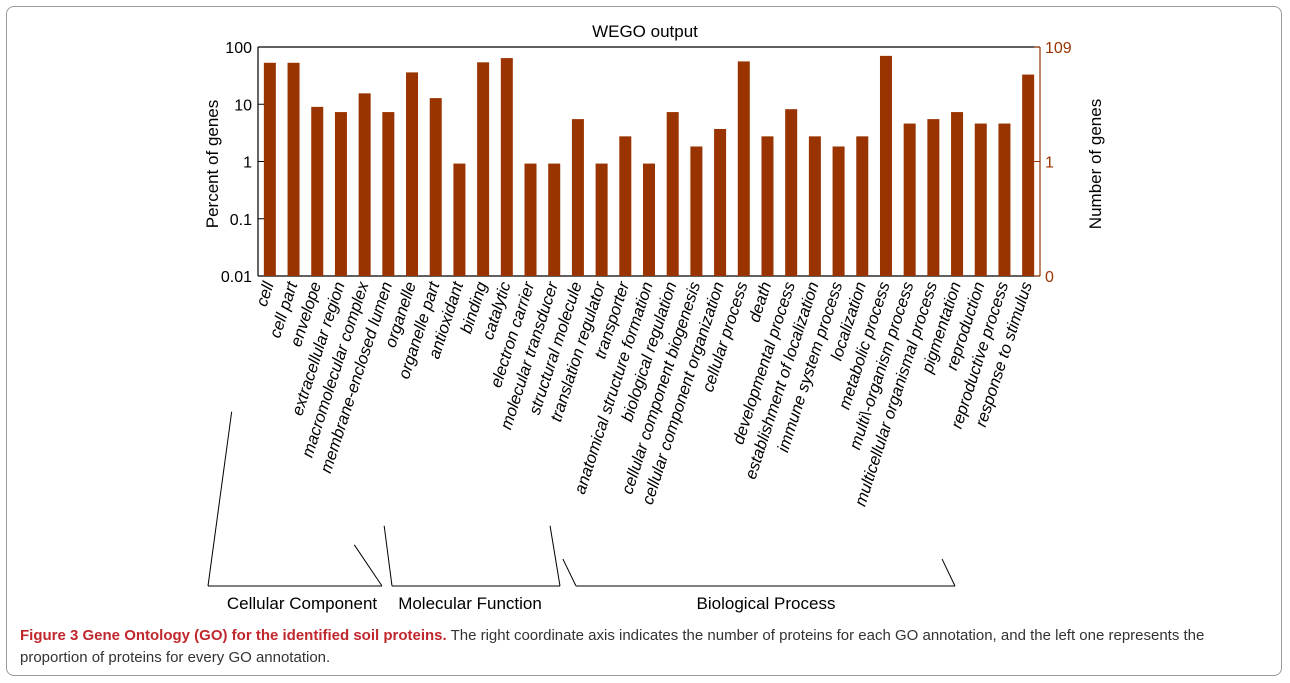 This screenshot has height=683, width=1290. What do you see at coordinates (766, 603) in the screenshot?
I see `group-label-3: Biological Process` at bounding box center [766, 603].